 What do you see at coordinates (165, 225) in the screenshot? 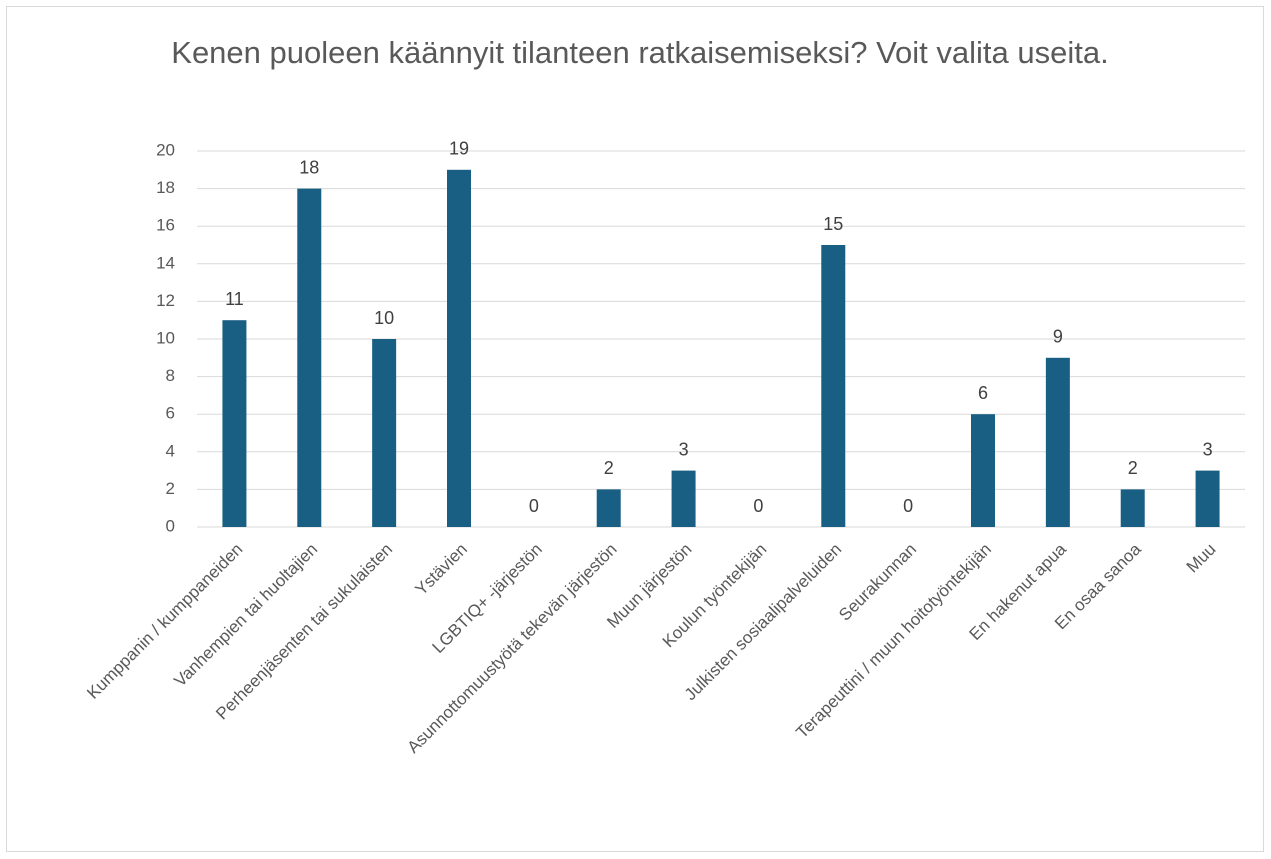
I see `y-tick-label: 16` at bounding box center [165, 225].